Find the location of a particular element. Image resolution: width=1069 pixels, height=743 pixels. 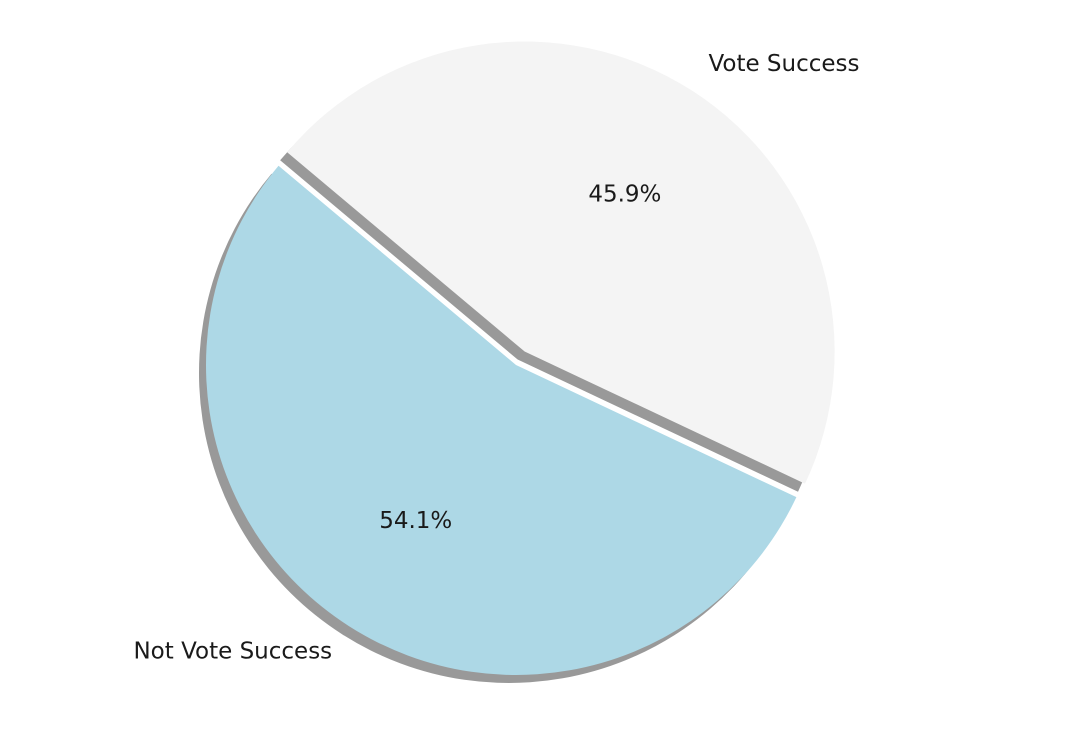

pct-label-not-vote-success: 54.1% is located at coordinates (415, 521).